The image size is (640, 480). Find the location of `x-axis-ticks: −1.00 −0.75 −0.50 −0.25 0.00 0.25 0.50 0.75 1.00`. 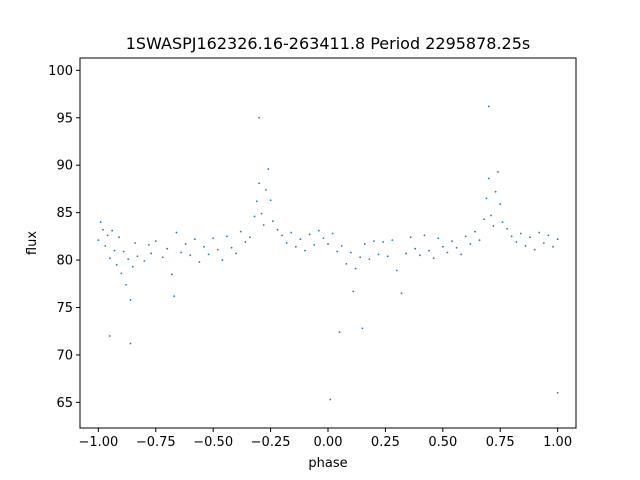

x-axis-ticks: −1.00 −0.75 −0.50 −0.25 0.00 0.25 0.50 0.75 1.00 is located at coordinates (325, 439).